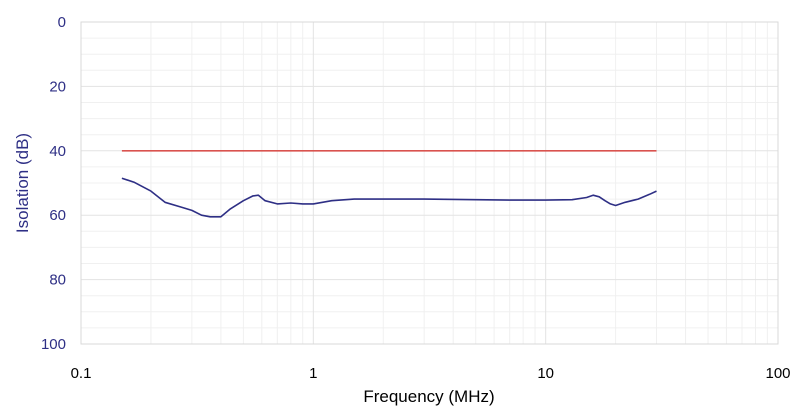  I want to click on y-tick-label: 100, so click(53, 344).